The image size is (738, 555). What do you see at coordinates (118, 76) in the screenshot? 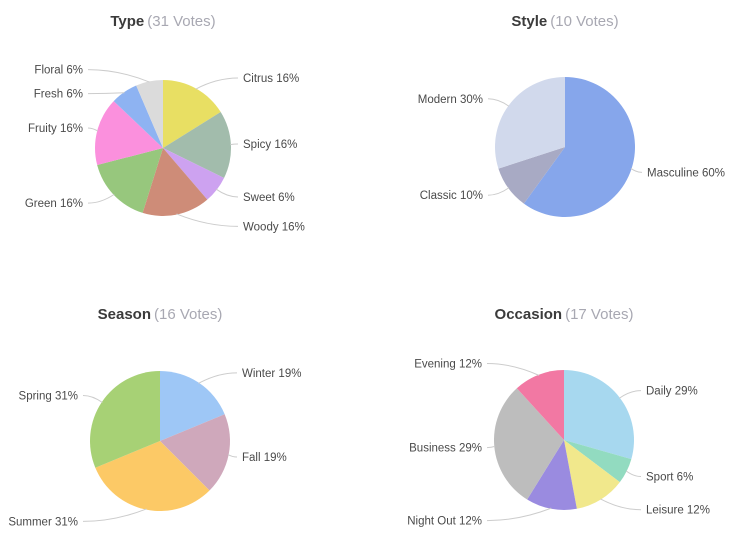
I see `leader-line-floral` at bounding box center [118, 76].